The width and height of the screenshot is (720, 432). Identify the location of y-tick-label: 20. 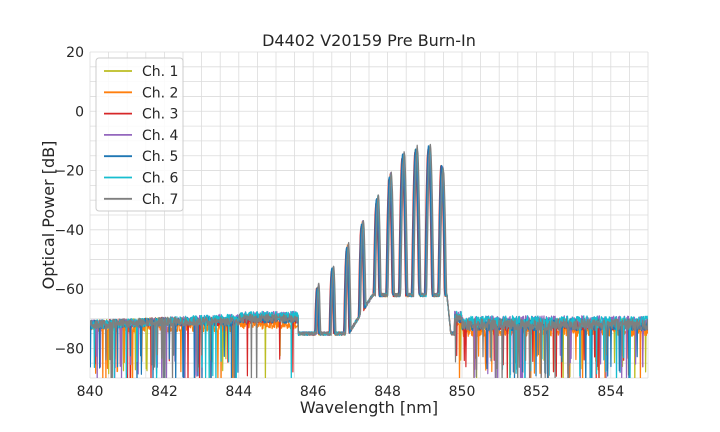
(75, 53).